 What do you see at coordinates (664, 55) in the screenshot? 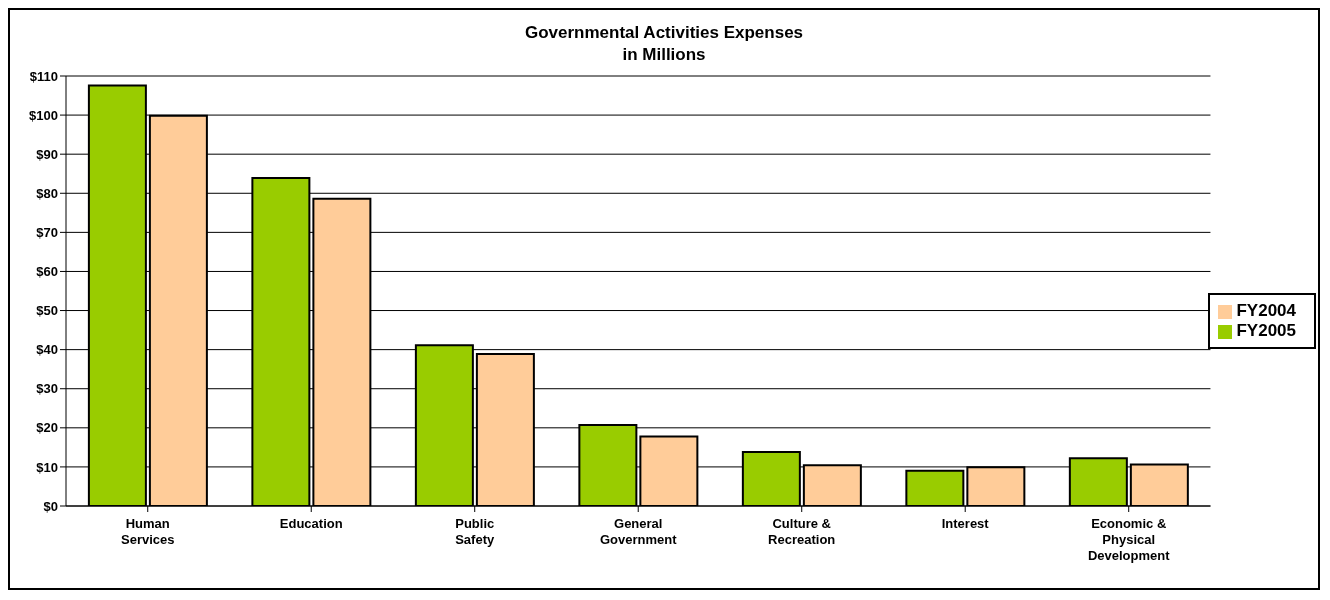
I see `chart-subtitle: in Millions` at bounding box center [664, 55].